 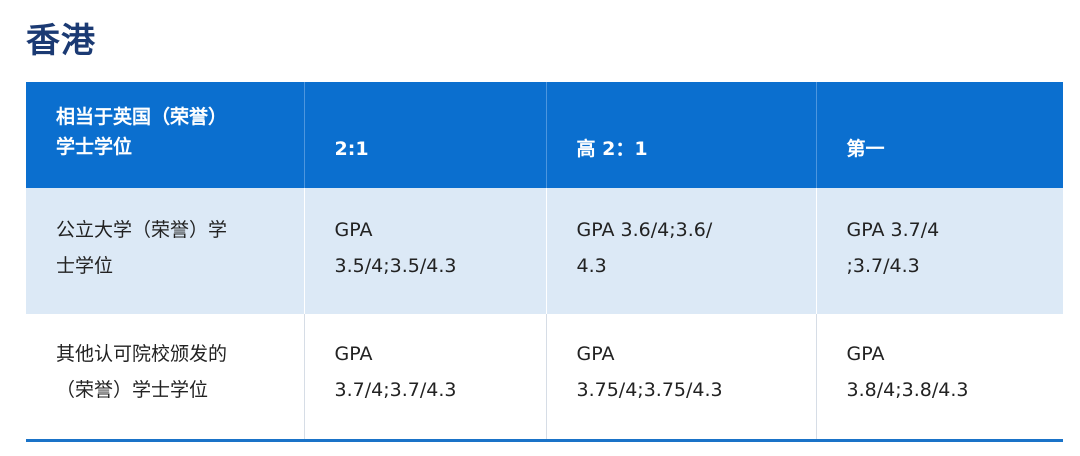 What do you see at coordinates (907, 372) in the screenshot?
I see `table-cell: GPA 3.8/4;3.8/4.3` at bounding box center [907, 372].